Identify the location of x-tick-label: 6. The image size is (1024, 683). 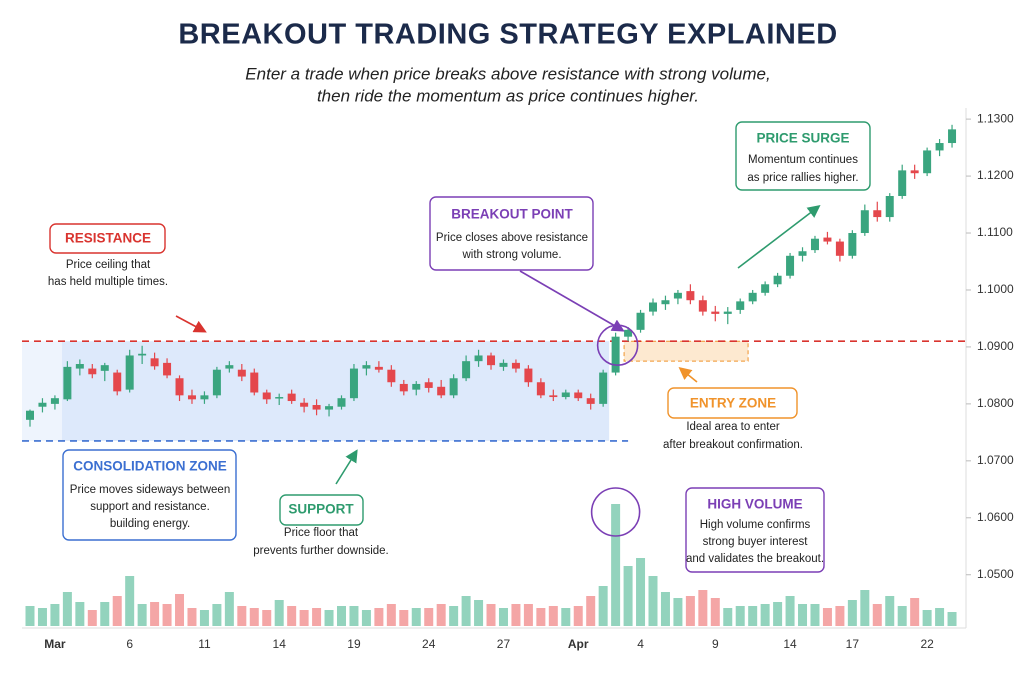
(129, 644).